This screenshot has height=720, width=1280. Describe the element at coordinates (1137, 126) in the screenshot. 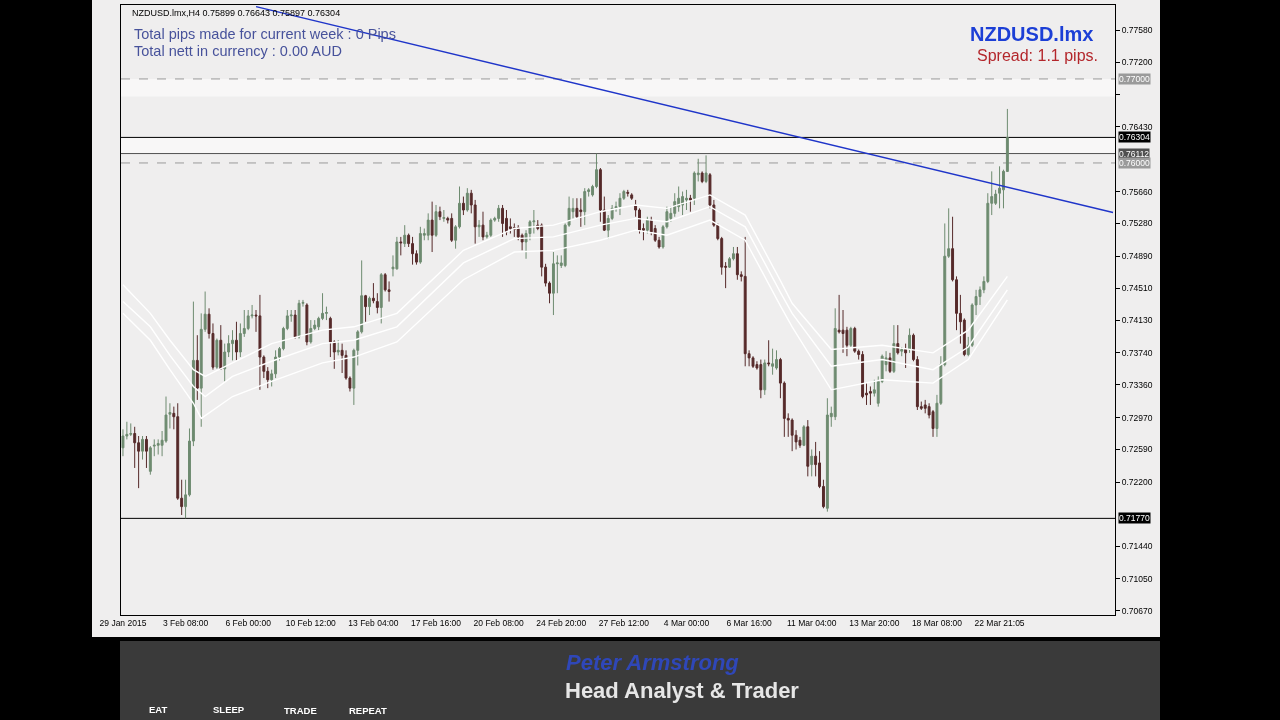

I see `y-tick-label: 0.76430` at that location.